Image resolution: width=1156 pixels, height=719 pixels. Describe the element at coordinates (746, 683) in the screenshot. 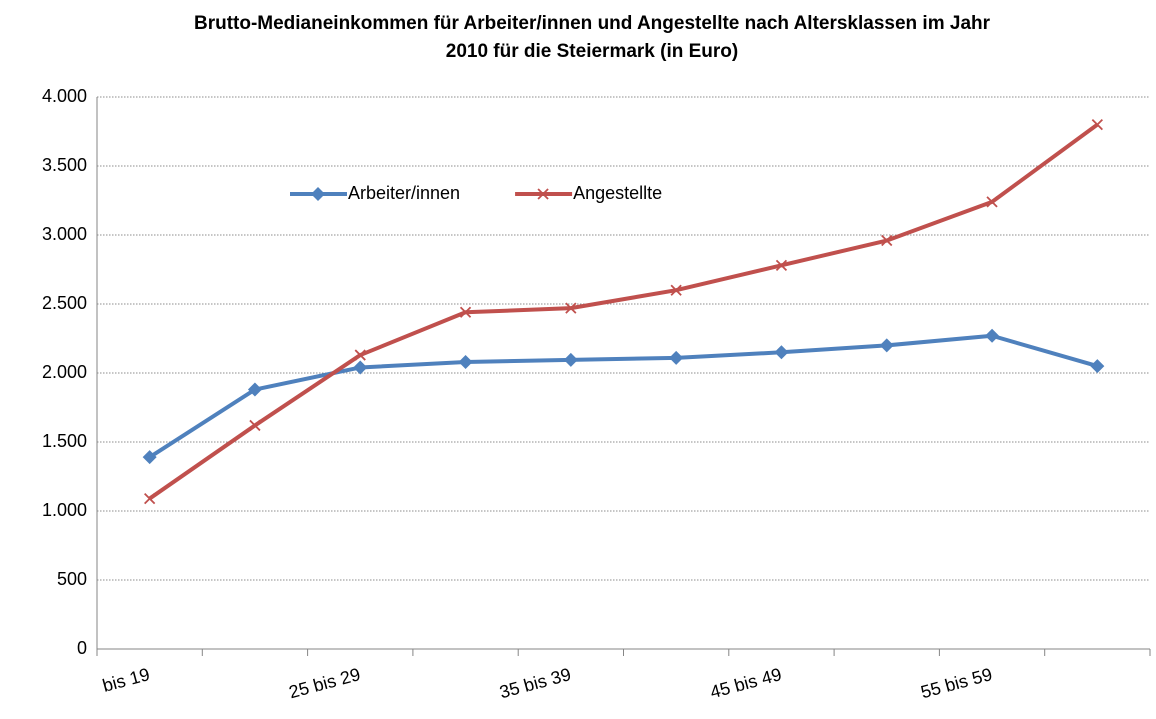

I see `x-tick-label: 45 bis 49` at that location.